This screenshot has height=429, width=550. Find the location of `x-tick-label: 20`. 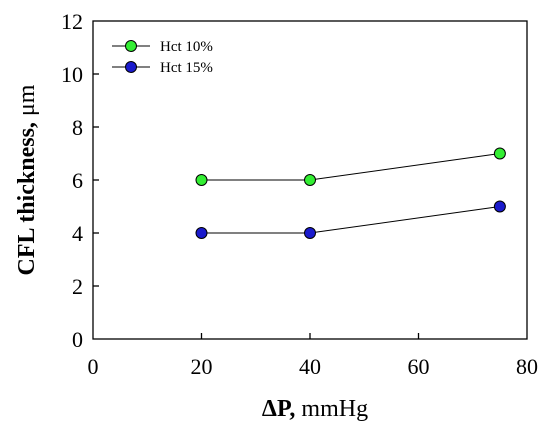

x-tick-label: 20 is located at coordinates (202, 366).